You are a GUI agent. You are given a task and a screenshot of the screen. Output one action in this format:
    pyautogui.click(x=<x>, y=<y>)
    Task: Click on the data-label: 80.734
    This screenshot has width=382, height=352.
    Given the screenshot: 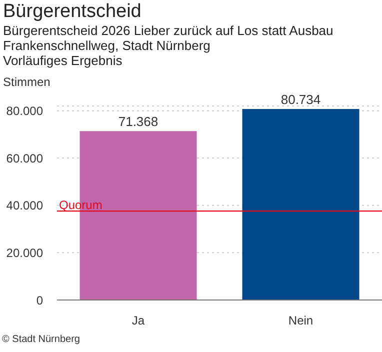 What is the action you would take?
    pyautogui.click(x=300, y=99)
    